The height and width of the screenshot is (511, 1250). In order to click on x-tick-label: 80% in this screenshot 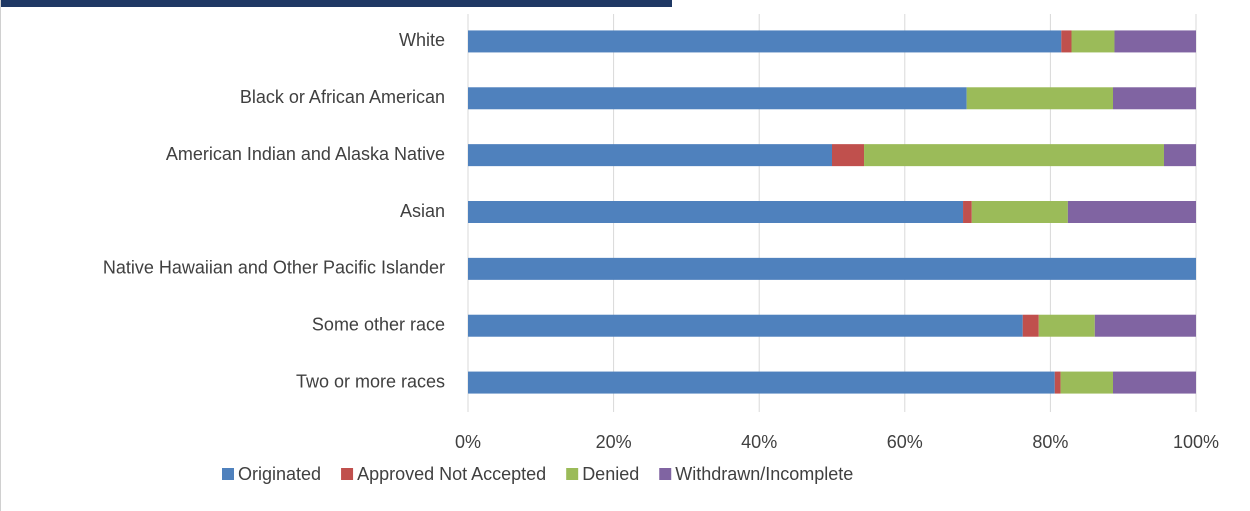, I will do `click(1050, 442)`.